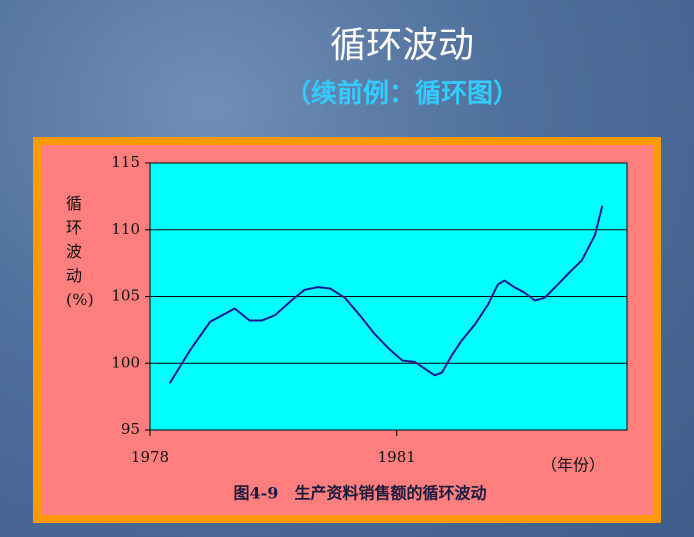  I want to click on y-tick-label: 110, so click(125, 229).